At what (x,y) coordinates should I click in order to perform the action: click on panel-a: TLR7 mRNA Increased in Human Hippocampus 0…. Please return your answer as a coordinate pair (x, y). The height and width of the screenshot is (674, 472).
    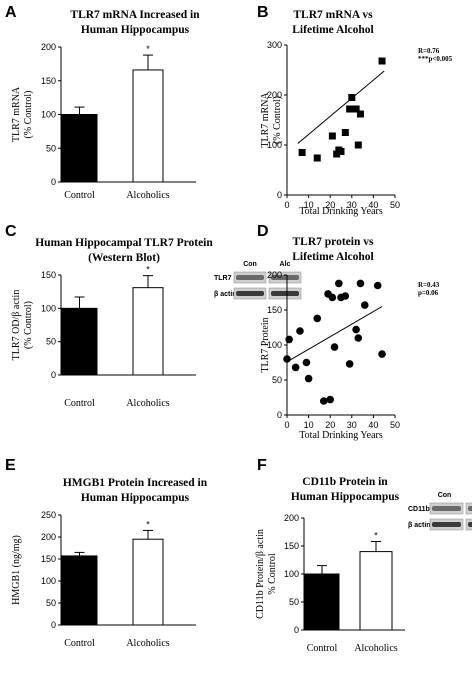
    Looking at the image, I should click on (105, 105).